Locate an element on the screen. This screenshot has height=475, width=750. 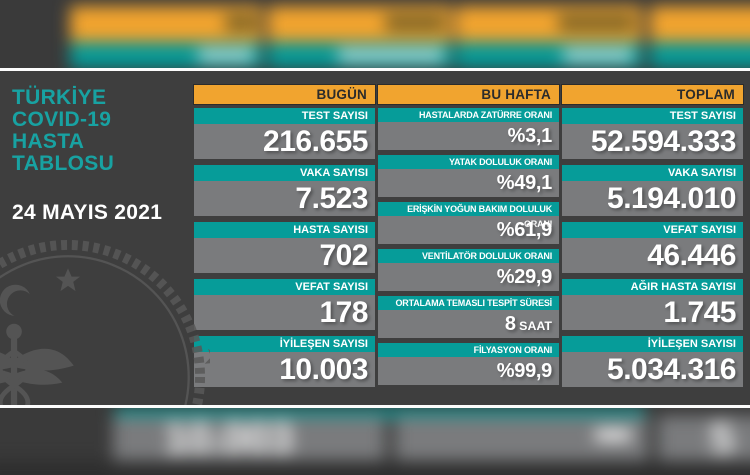
stat-block: ERİŞKİN YOĞUN BAKIM DOLULUK ORANI %61,9 is located at coordinates (468, 223).